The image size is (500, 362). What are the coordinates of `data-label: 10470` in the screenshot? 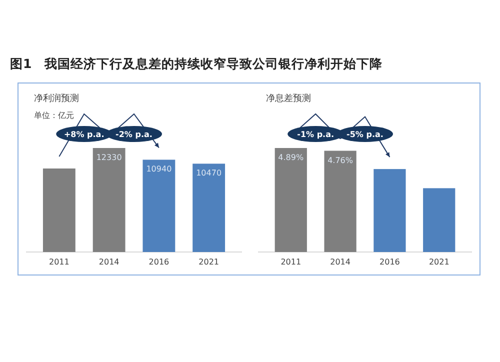 It's located at (209, 173).